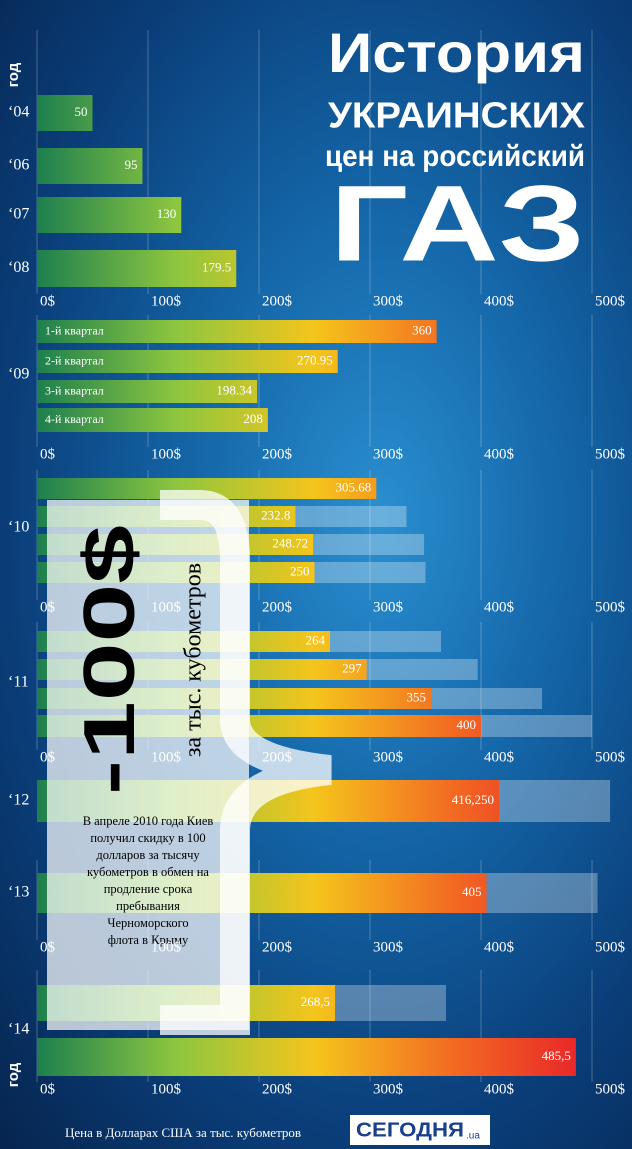 The width and height of the screenshot is (632, 1149). I want to click on value-label: 264, so click(316, 639).